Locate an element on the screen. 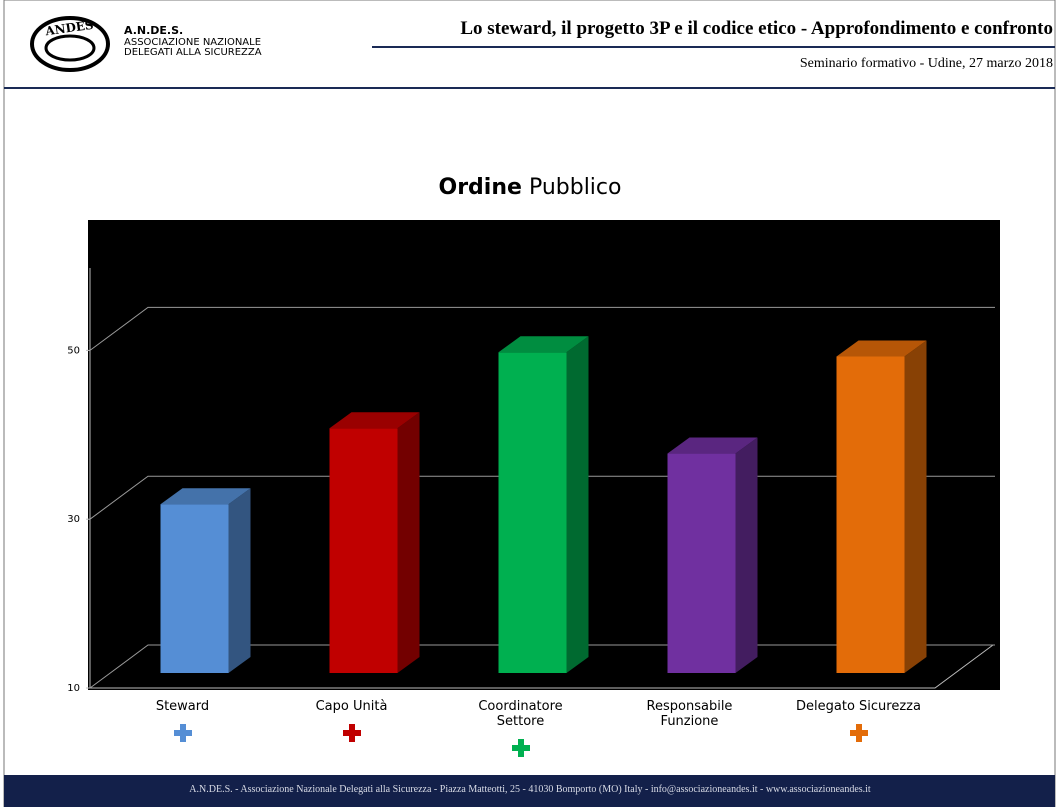  category: Delegato Sicurezza is located at coordinates (859, 721).